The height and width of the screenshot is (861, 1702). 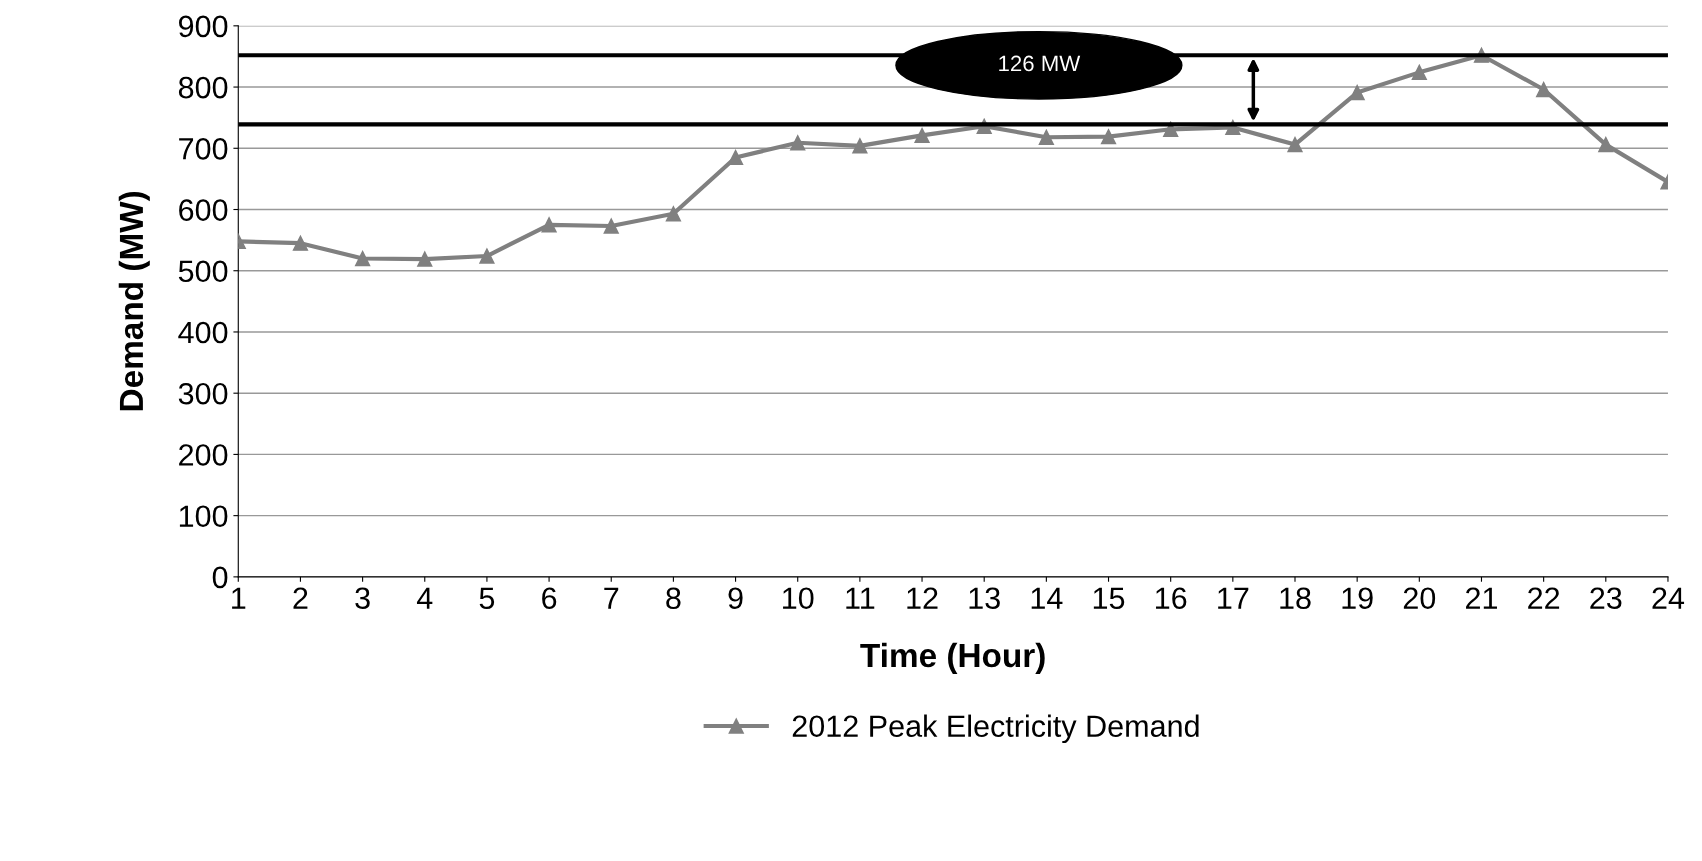 I want to click on x-tick-label: 9, so click(x=735, y=598).